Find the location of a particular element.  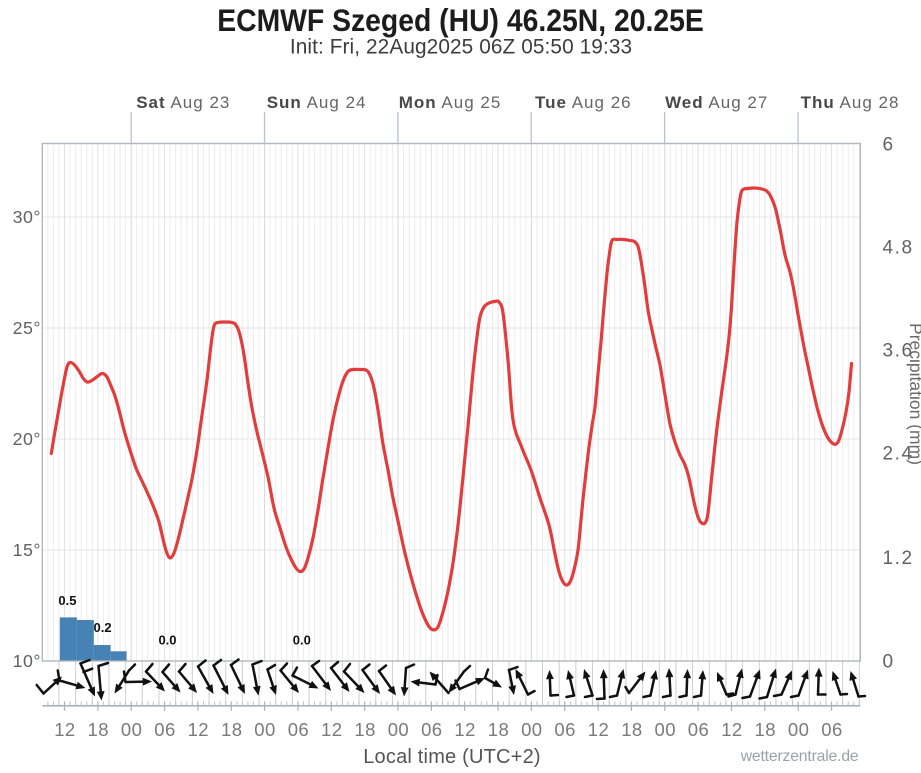

svg-text: Tue Aug 26 is located at coordinates (583, 102).